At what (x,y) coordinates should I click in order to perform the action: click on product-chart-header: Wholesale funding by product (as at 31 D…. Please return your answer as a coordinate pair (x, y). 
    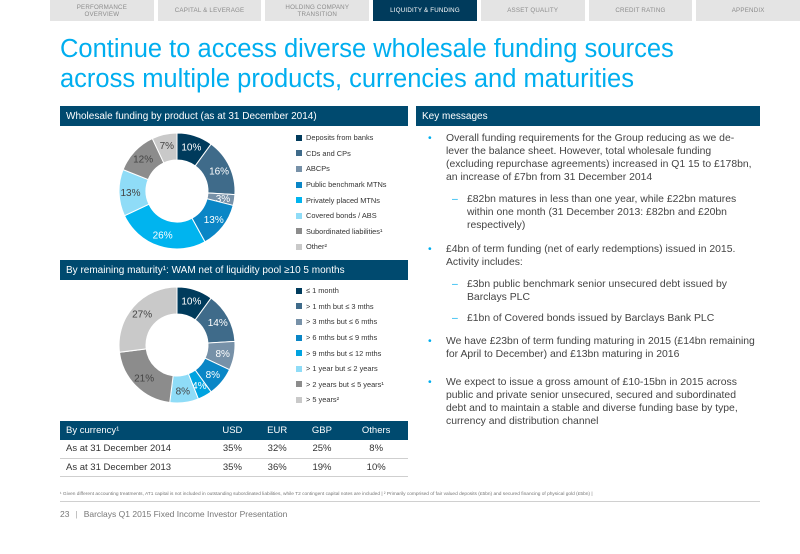
    Looking at the image, I should click on (234, 116).